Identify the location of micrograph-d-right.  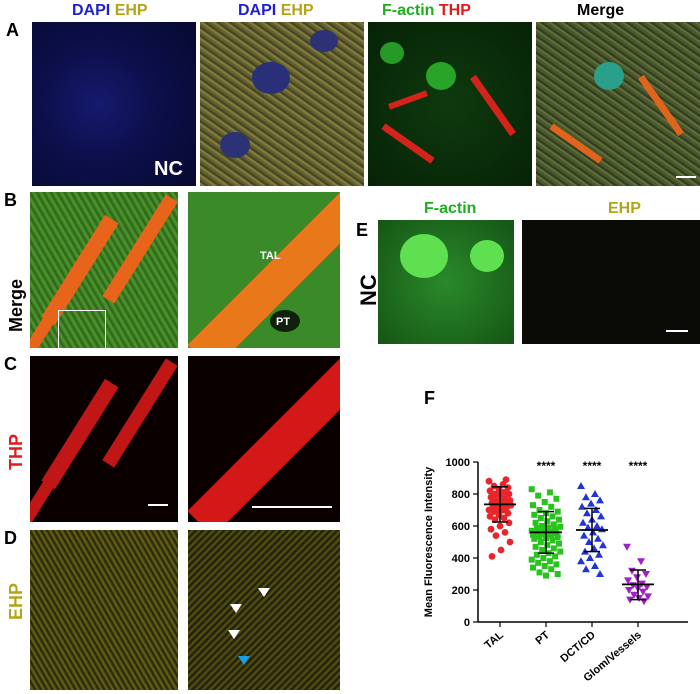
(264, 610).